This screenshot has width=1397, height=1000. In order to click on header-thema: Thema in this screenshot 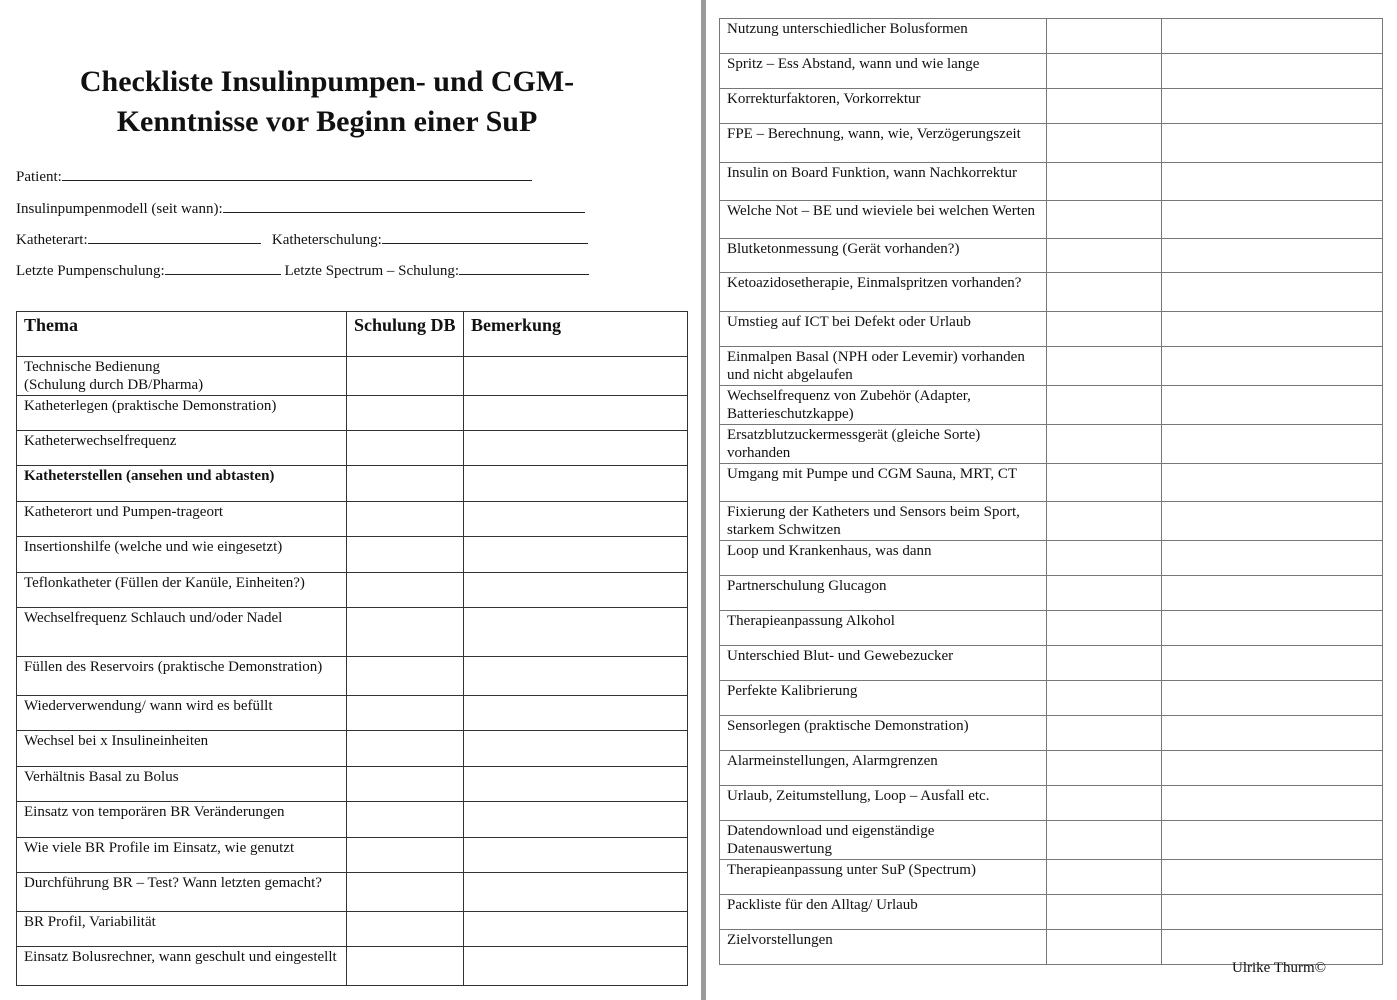, I will do `click(181, 334)`.